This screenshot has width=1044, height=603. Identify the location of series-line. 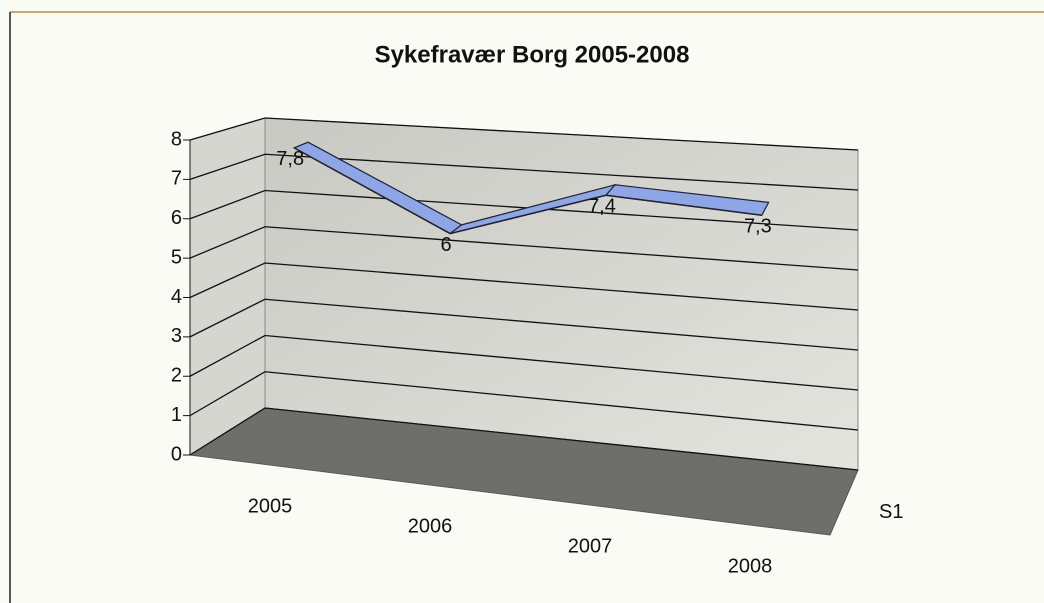
(527, 191).